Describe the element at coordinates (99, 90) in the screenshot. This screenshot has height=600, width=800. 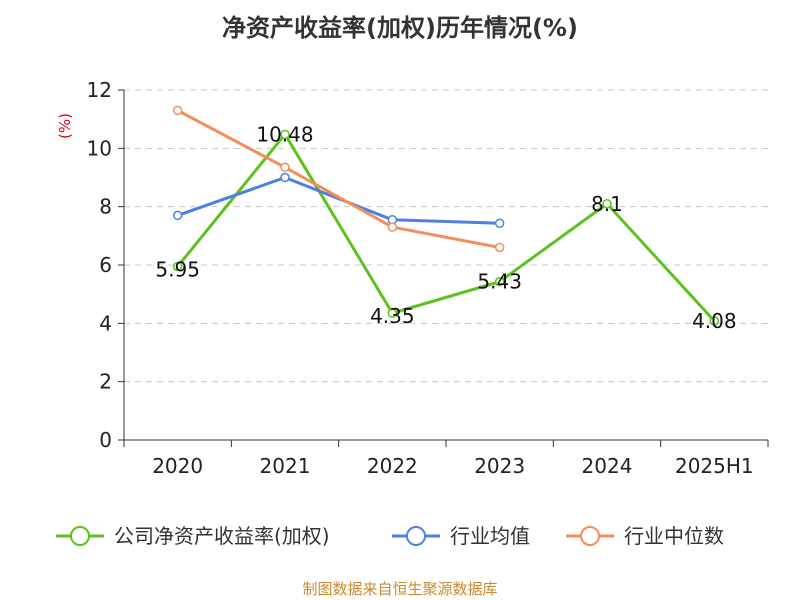
I see `y-tick-label: 12` at that location.